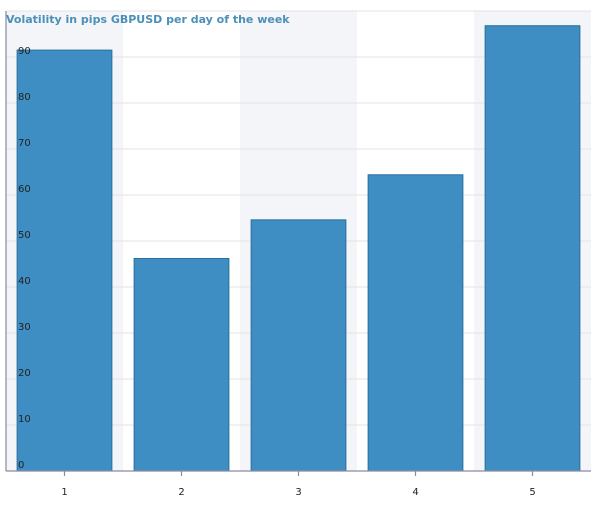  I want to click on y-tick-label: 80, so click(24, 97).